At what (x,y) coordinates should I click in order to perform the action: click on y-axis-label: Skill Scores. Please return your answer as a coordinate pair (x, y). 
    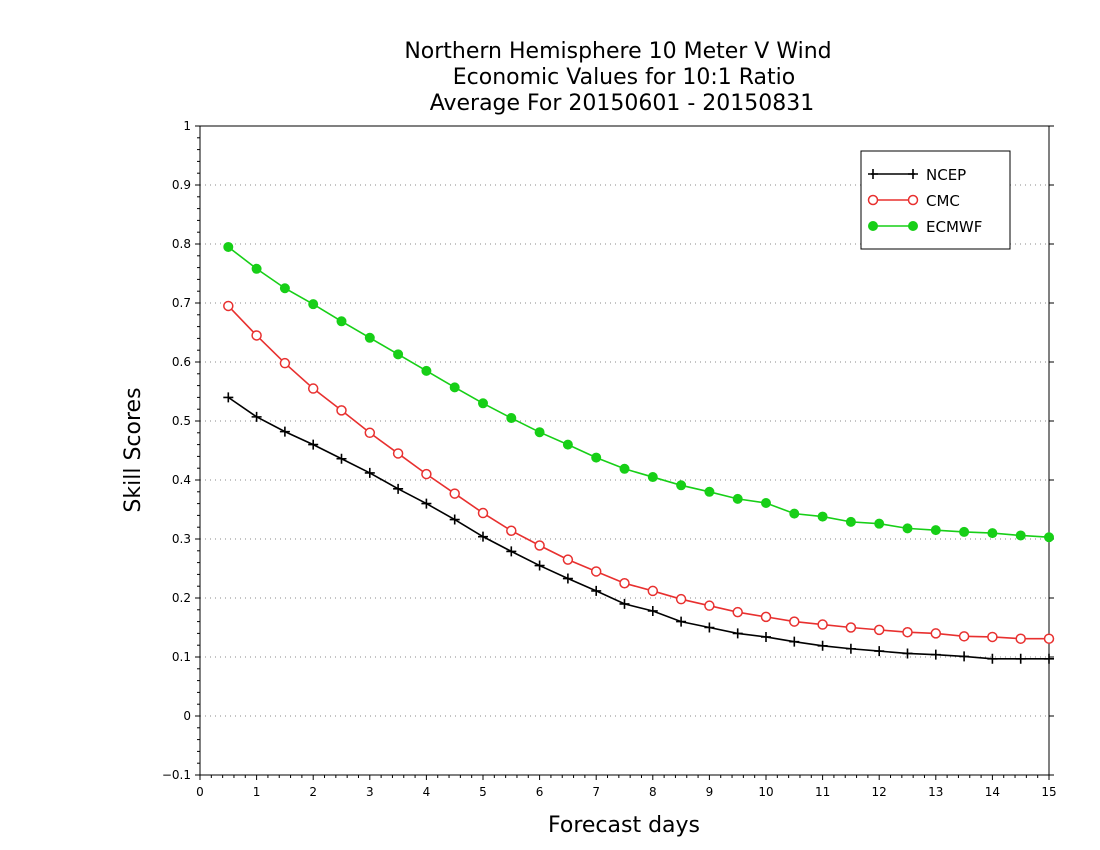
    Looking at the image, I should click on (133, 449).